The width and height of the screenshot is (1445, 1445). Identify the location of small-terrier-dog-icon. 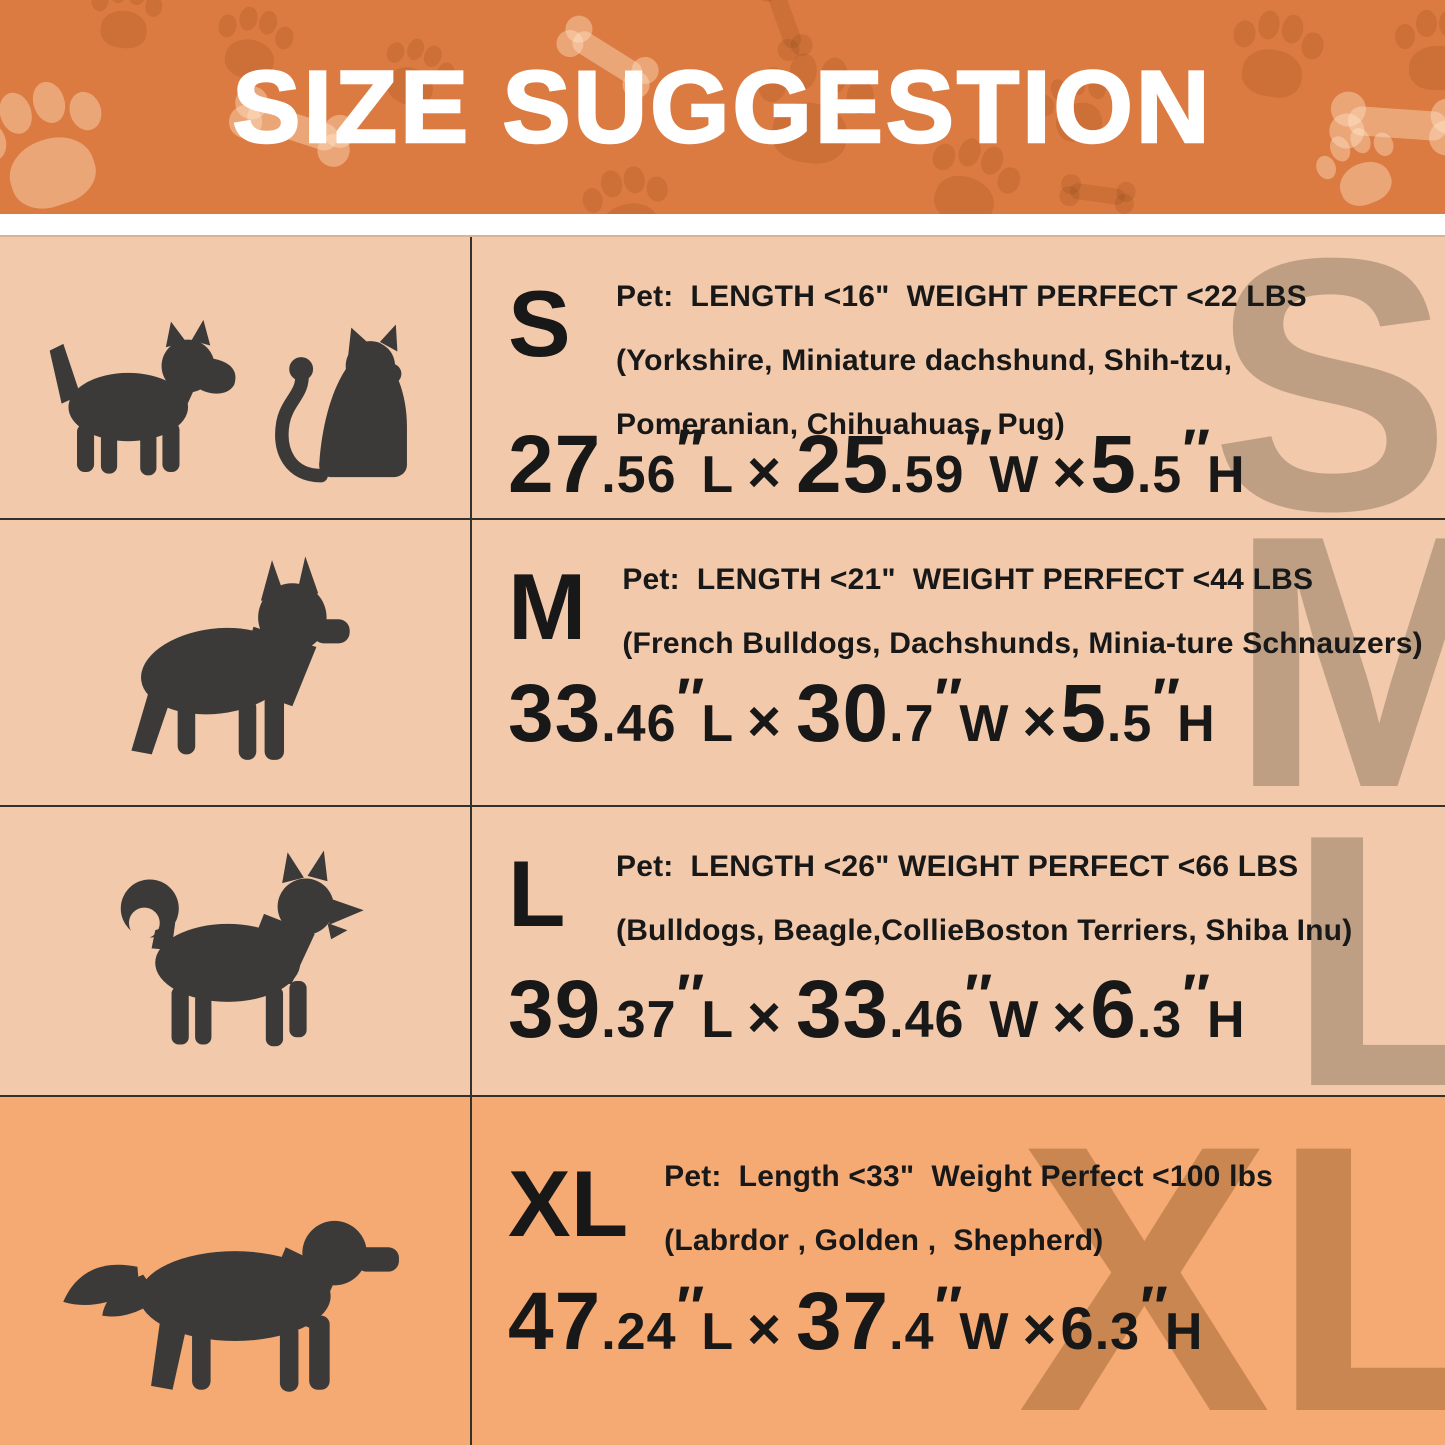
(142, 397).